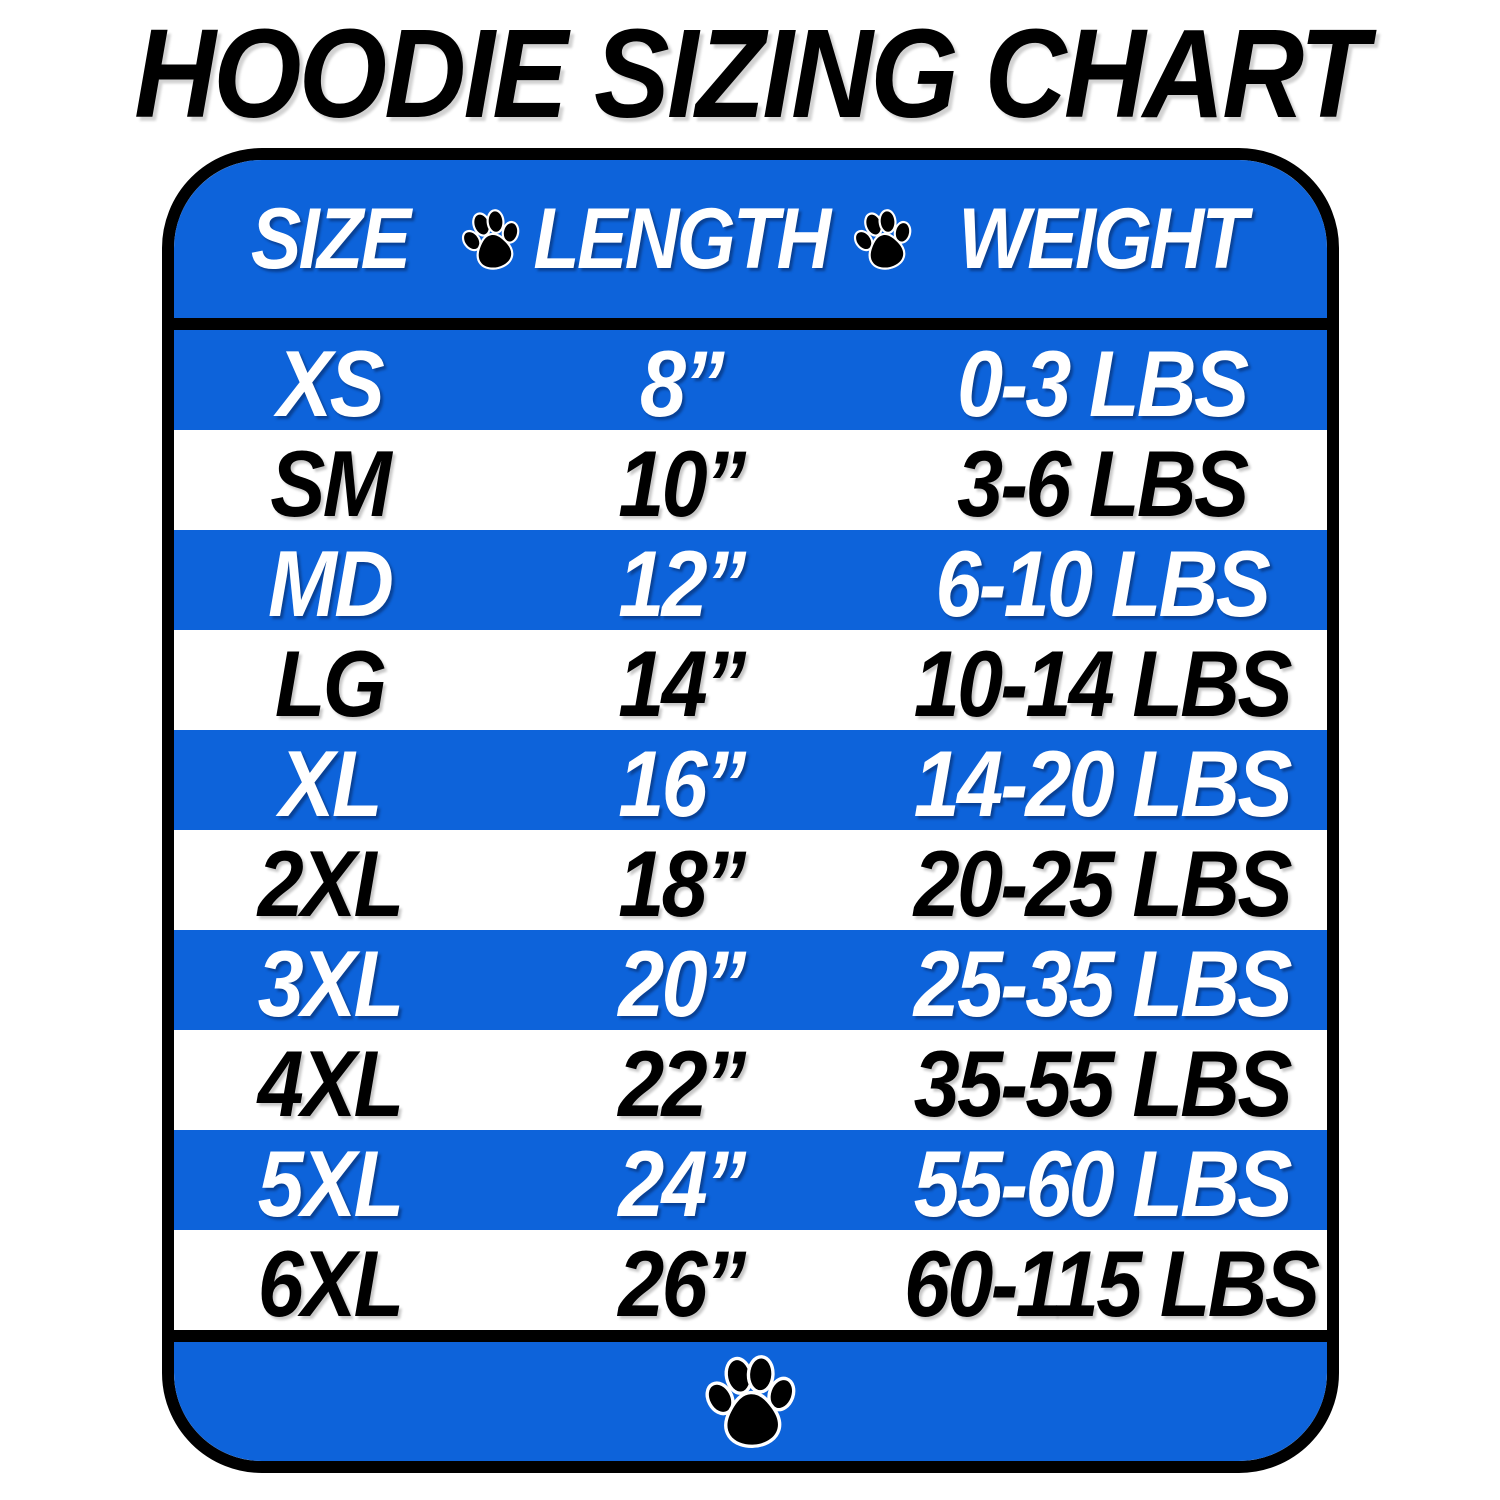 This screenshot has height=1500, width=1500. What do you see at coordinates (1102, 238) in the screenshot?
I see `header-col-weight: WEIGHT` at bounding box center [1102, 238].